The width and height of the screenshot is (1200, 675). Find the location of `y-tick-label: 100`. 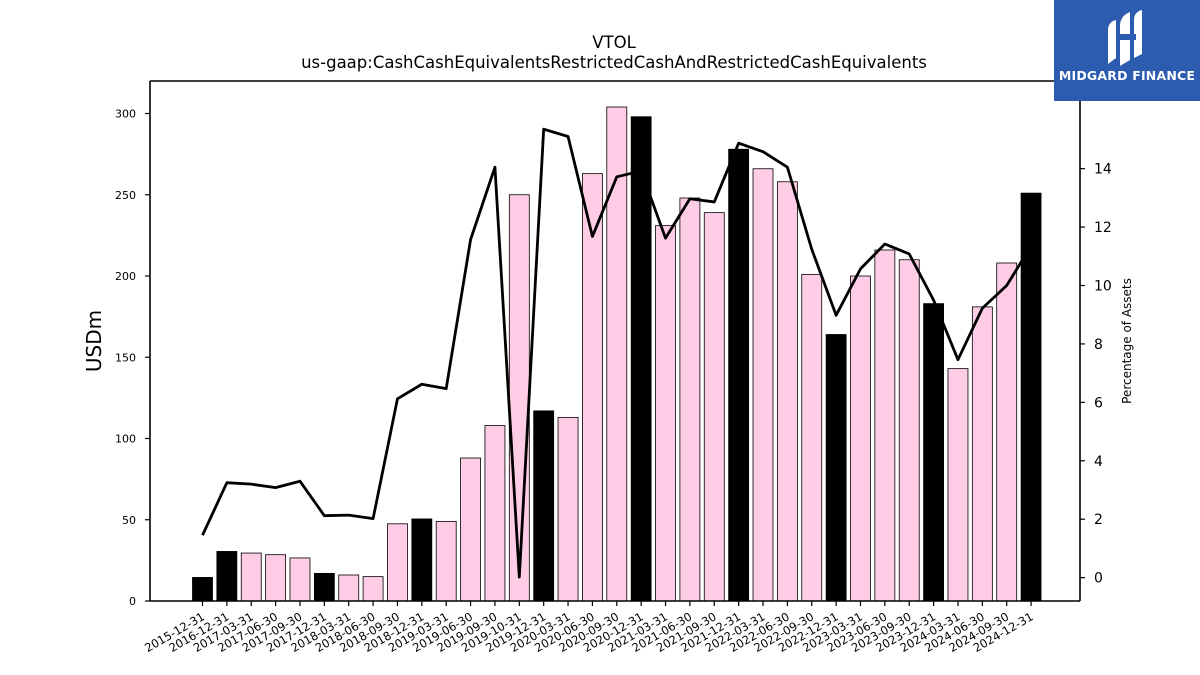

y-tick-label: 100 is located at coordinates (125, 439).